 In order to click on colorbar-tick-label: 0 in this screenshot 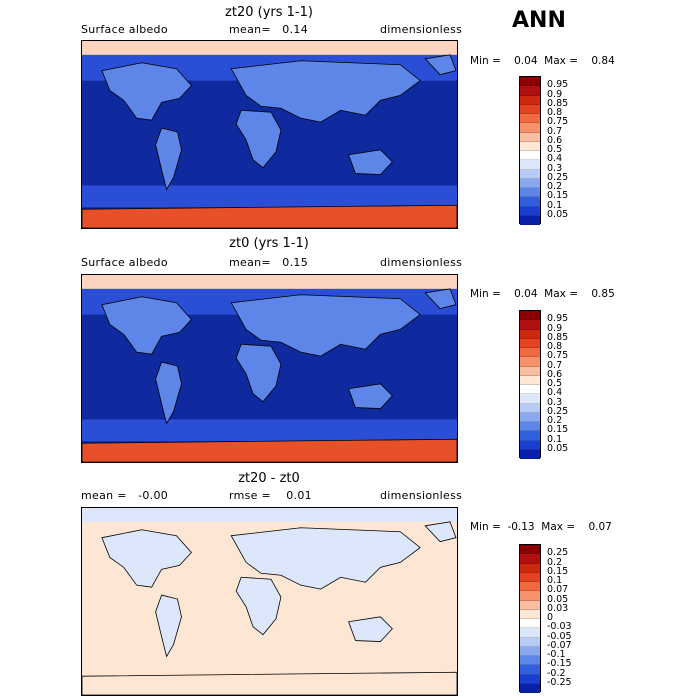, I will do `click(550, 617)`.